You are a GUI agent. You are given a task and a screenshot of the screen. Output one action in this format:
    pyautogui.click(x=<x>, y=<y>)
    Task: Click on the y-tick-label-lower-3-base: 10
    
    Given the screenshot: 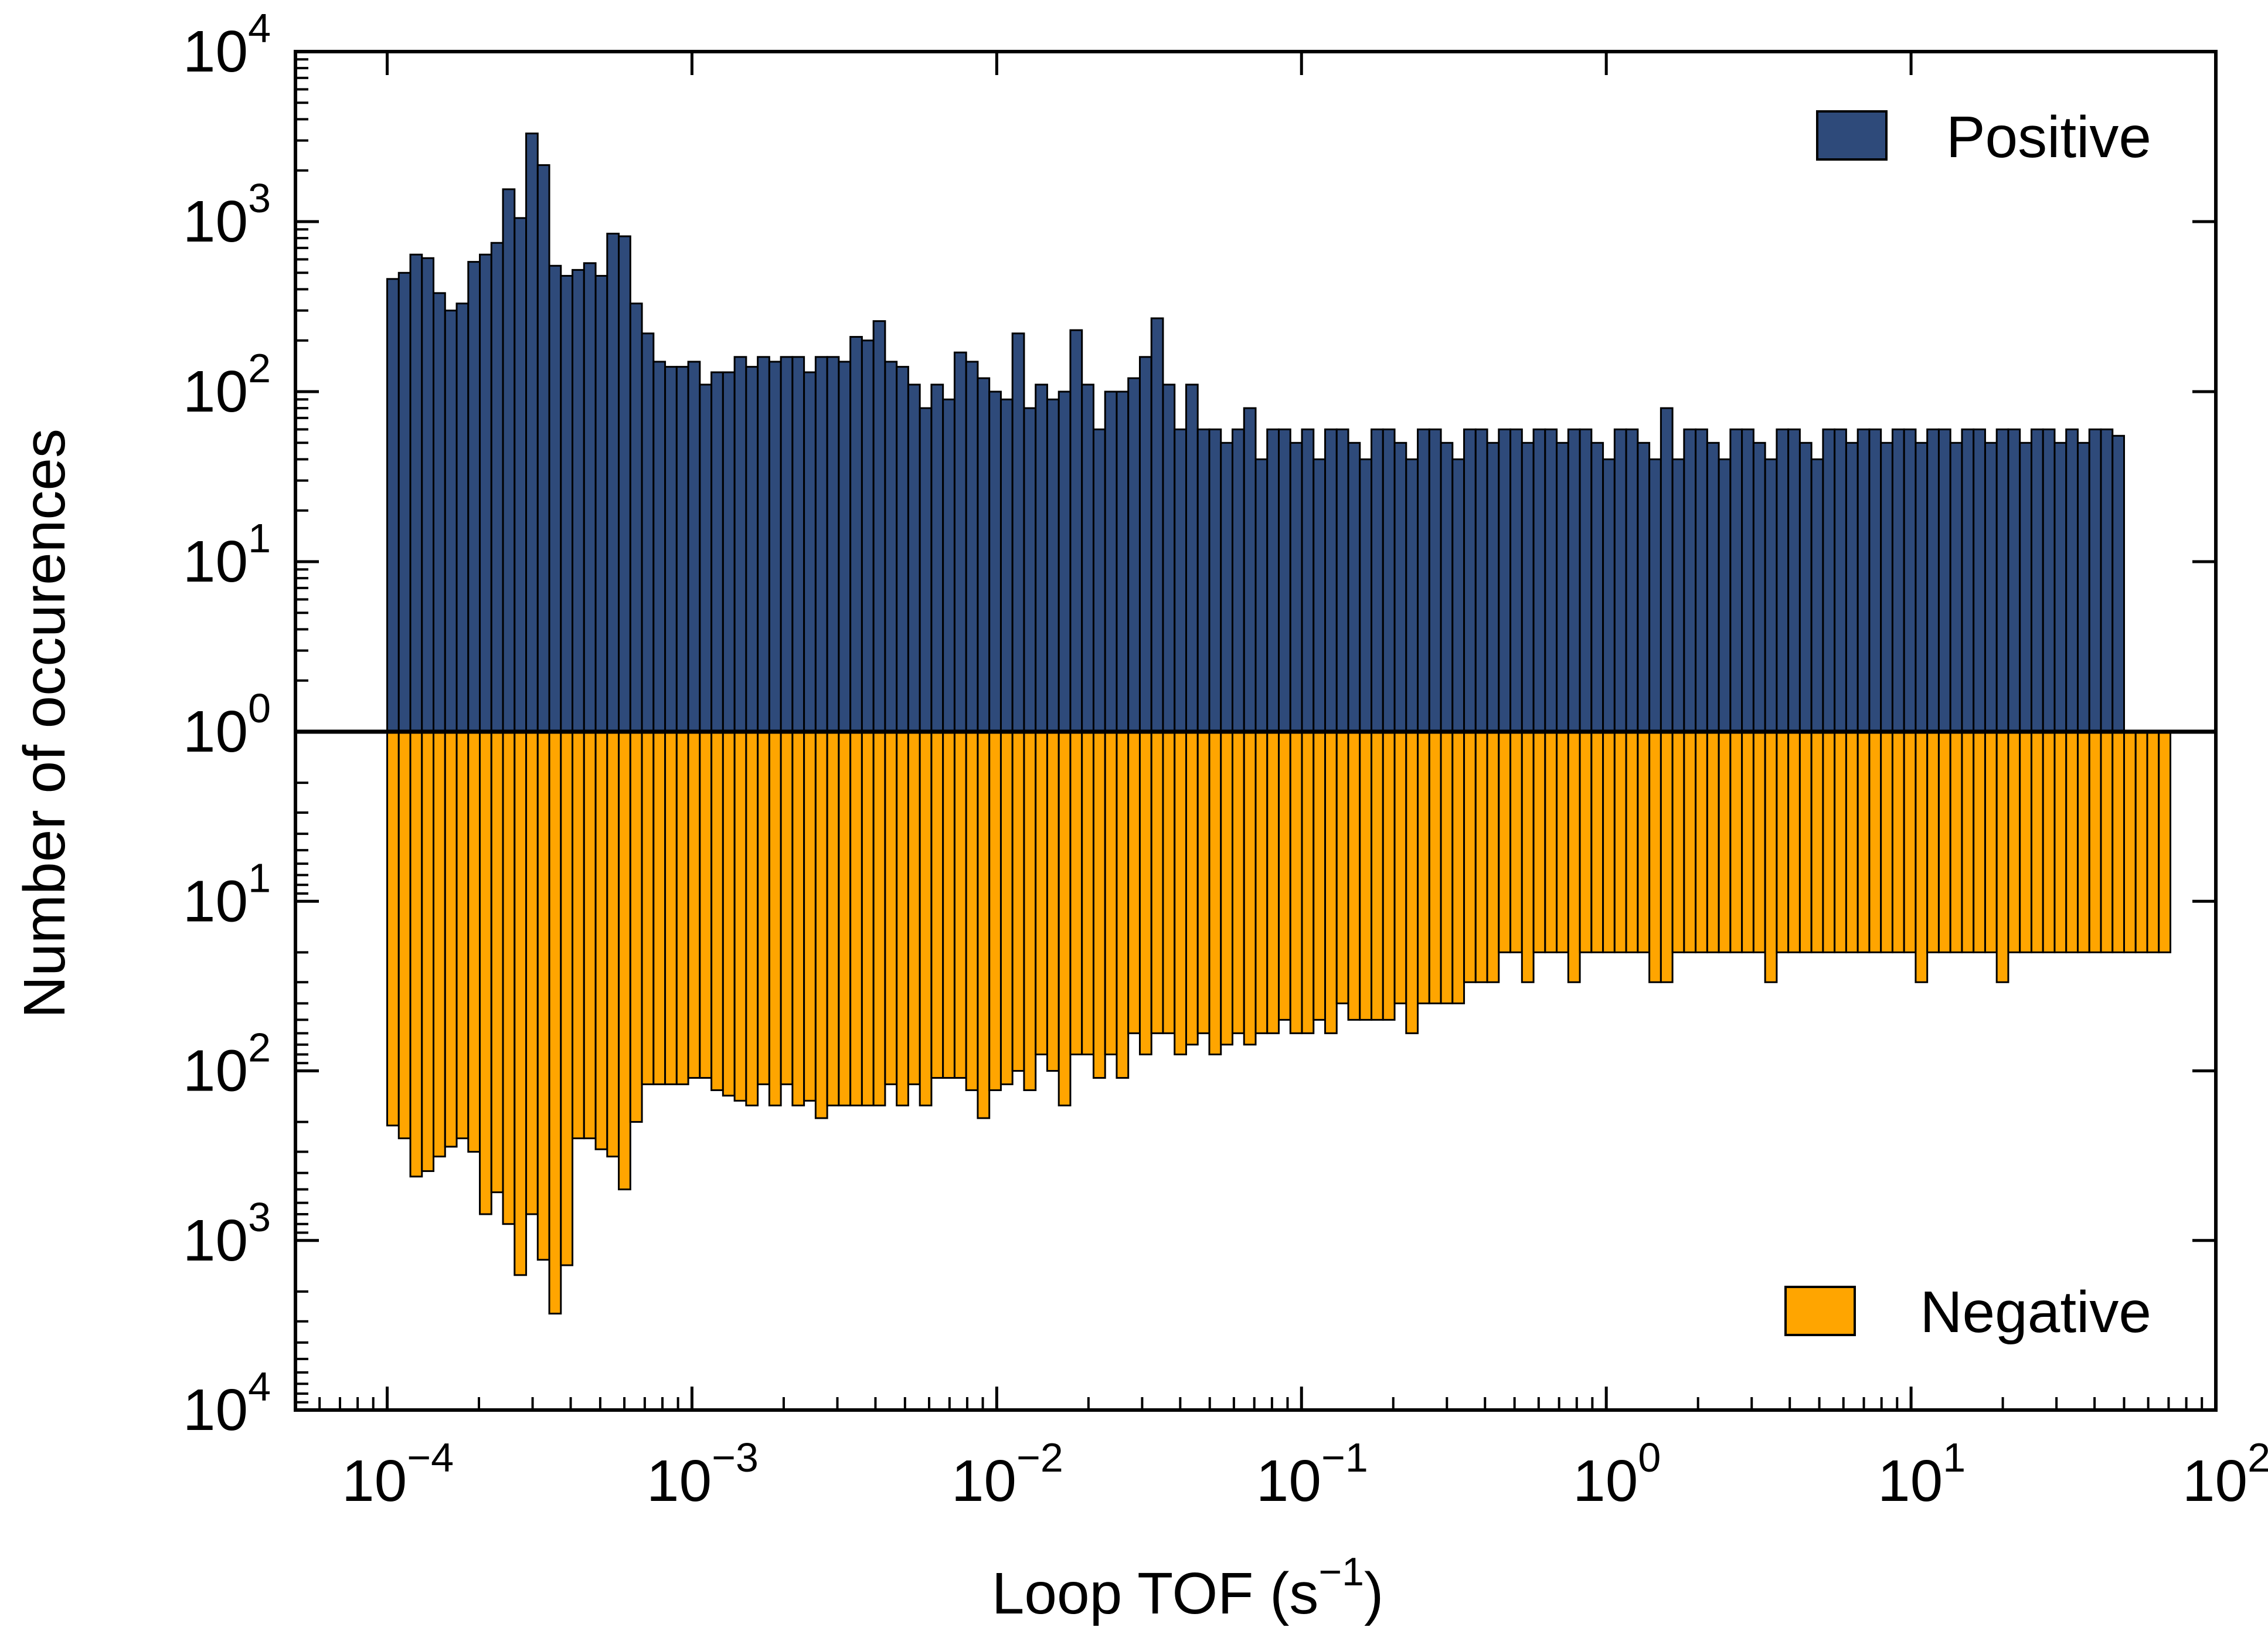 What is the action you would take?
    pyautogui.click(x=215, y=1410)
    